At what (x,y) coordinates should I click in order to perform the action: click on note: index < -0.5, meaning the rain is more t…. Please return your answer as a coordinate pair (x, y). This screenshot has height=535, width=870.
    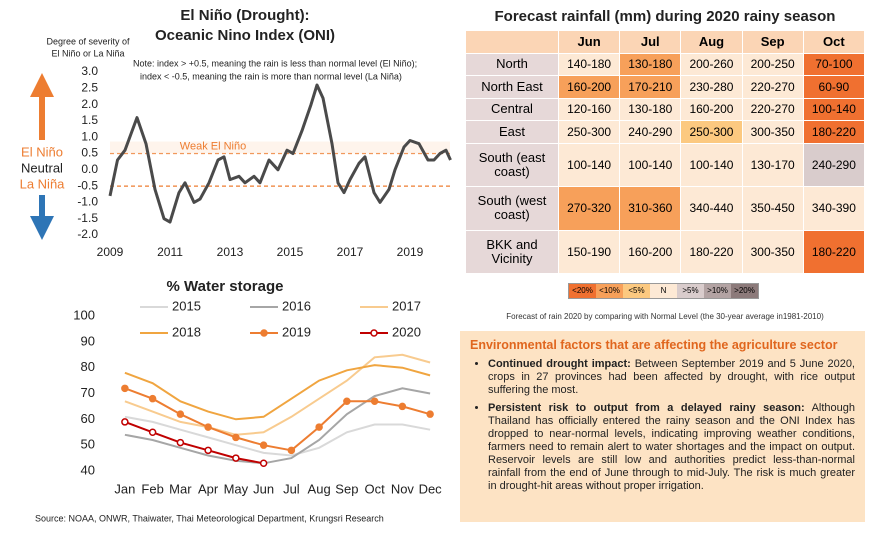
    Looking at the image, I should click on (271, 76).